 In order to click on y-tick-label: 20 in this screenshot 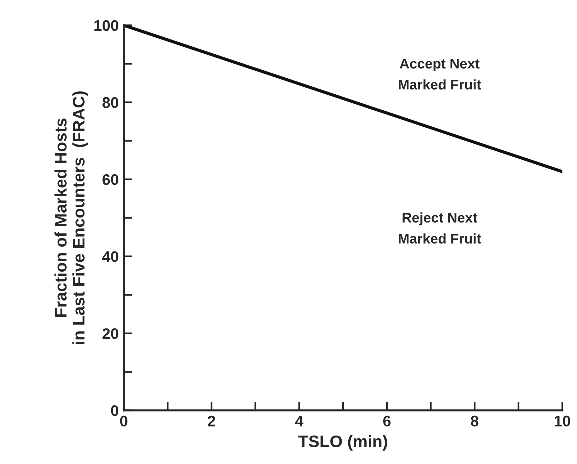, I will do `click(110, 334)`.